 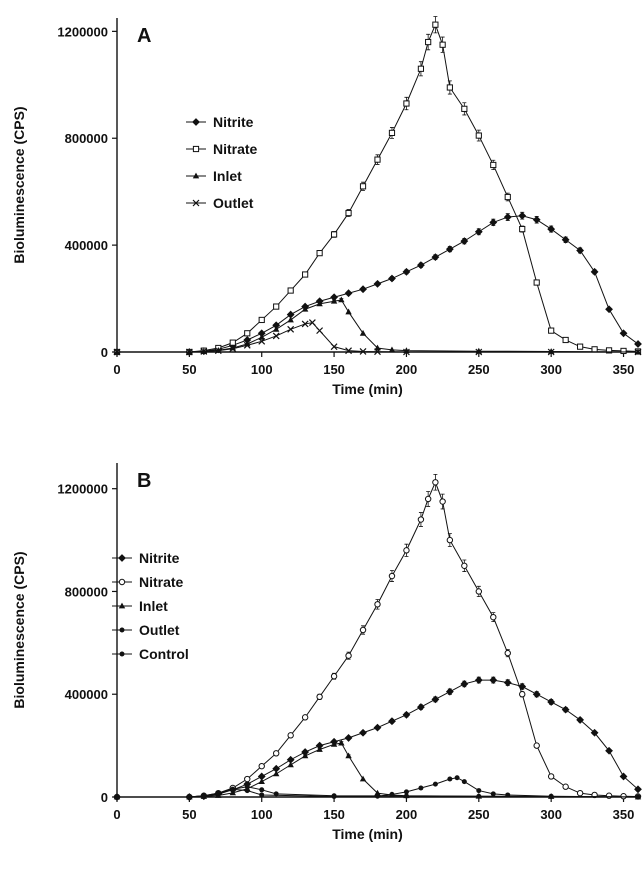 I want to click on series-line, so click(x=378, y=738).